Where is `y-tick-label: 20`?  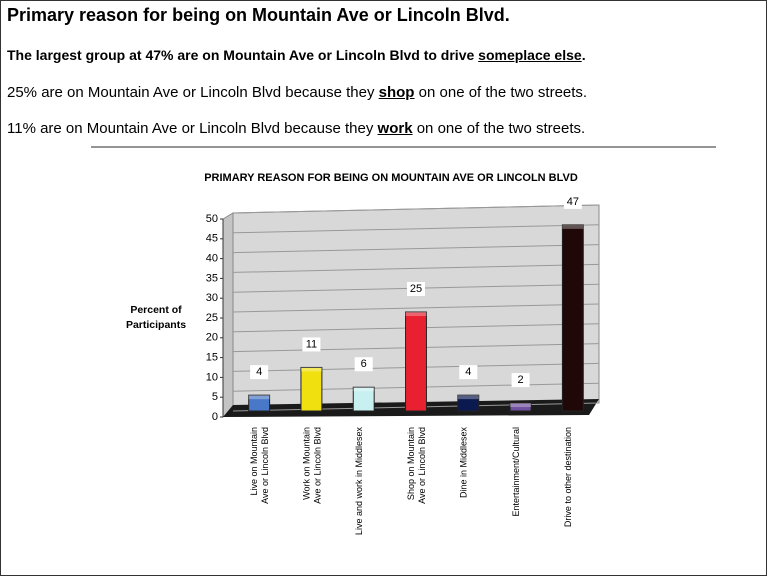 y-tick-label: 20 is located at coordinates (212, 338).